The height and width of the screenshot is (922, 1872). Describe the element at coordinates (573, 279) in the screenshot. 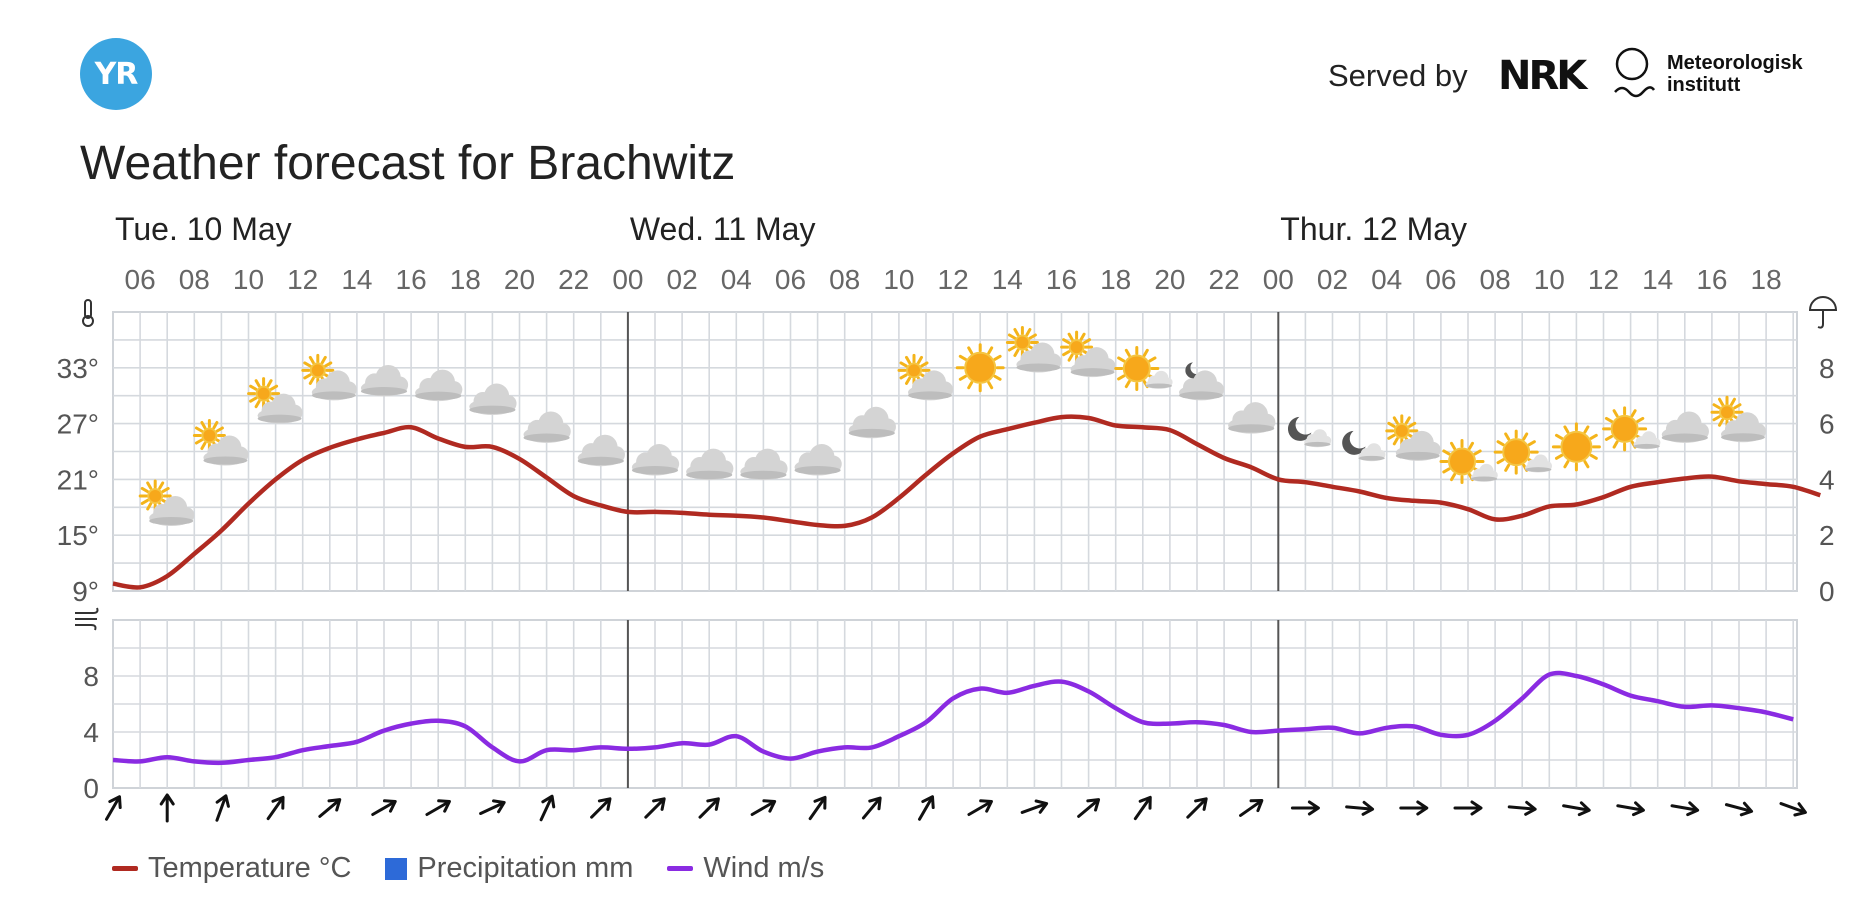

I see `hour-tick-label: 22` at that location.